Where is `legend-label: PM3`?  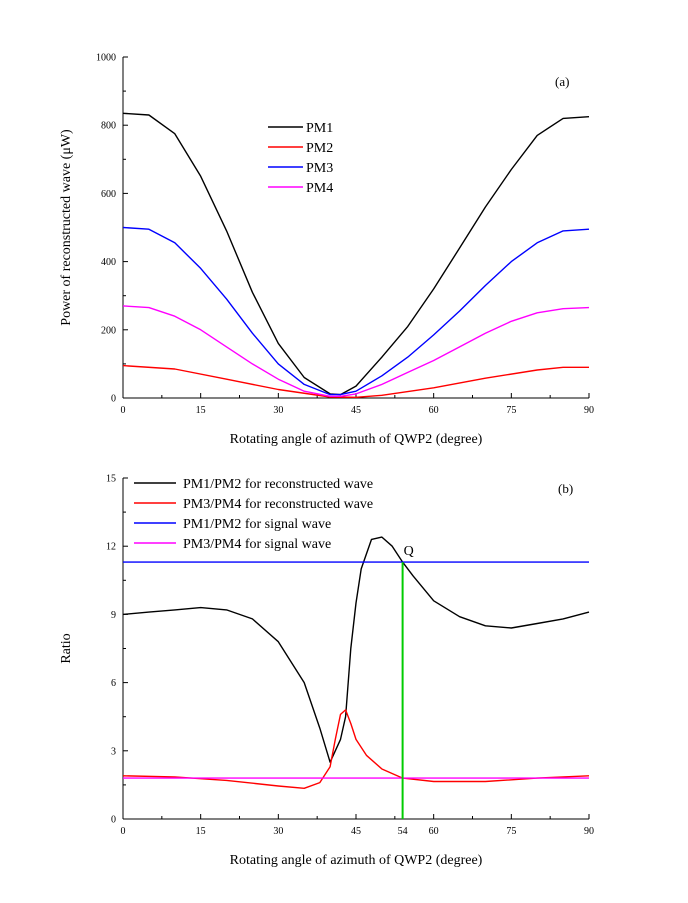 legend-label: PM3 is located at coordinates (319, 168).